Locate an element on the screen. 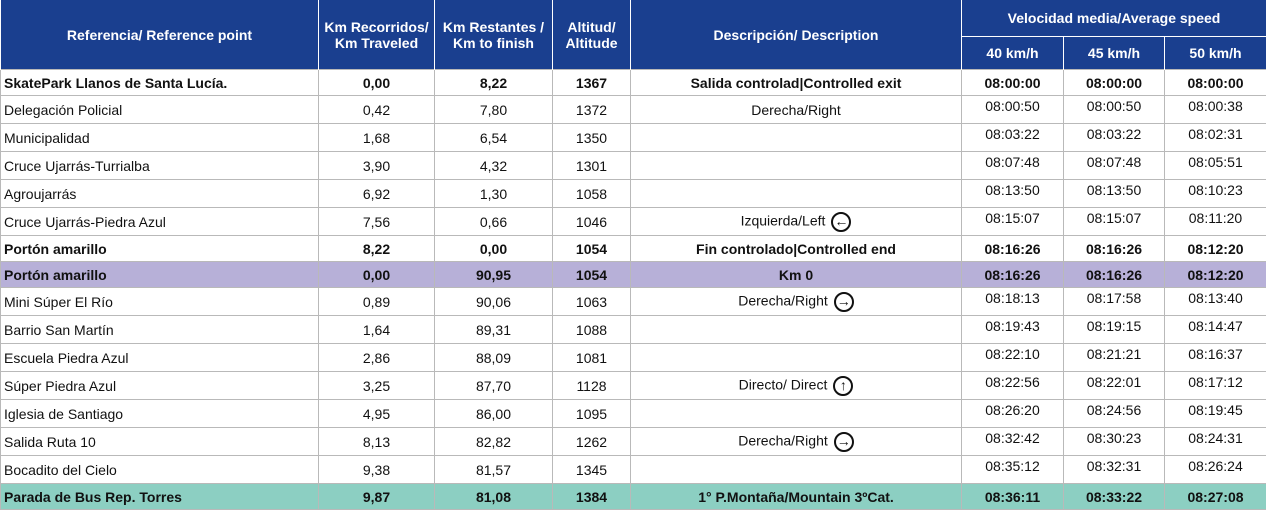  cell-time-45: 08:21:21 is located at coordinates (1114, 358).